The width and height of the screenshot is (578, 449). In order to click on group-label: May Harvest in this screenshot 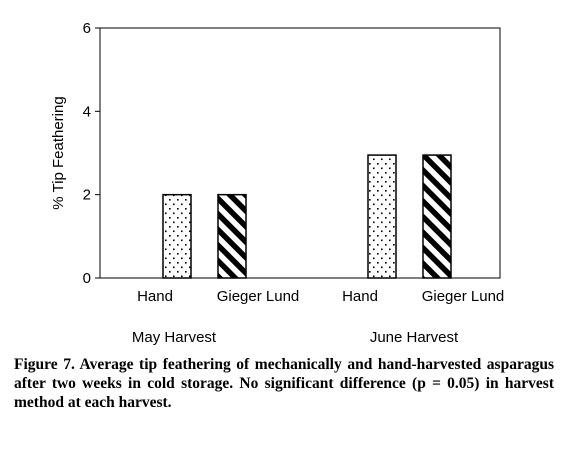, I will do `click(174, 337)`.